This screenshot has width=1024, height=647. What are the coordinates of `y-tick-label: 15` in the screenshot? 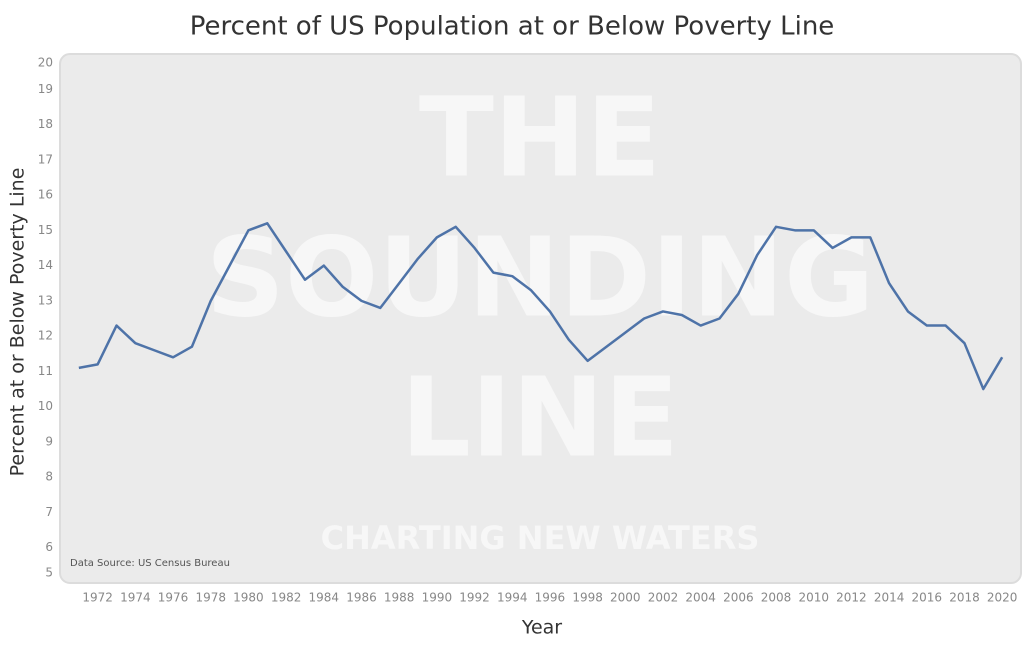 It's located at (45, 230).